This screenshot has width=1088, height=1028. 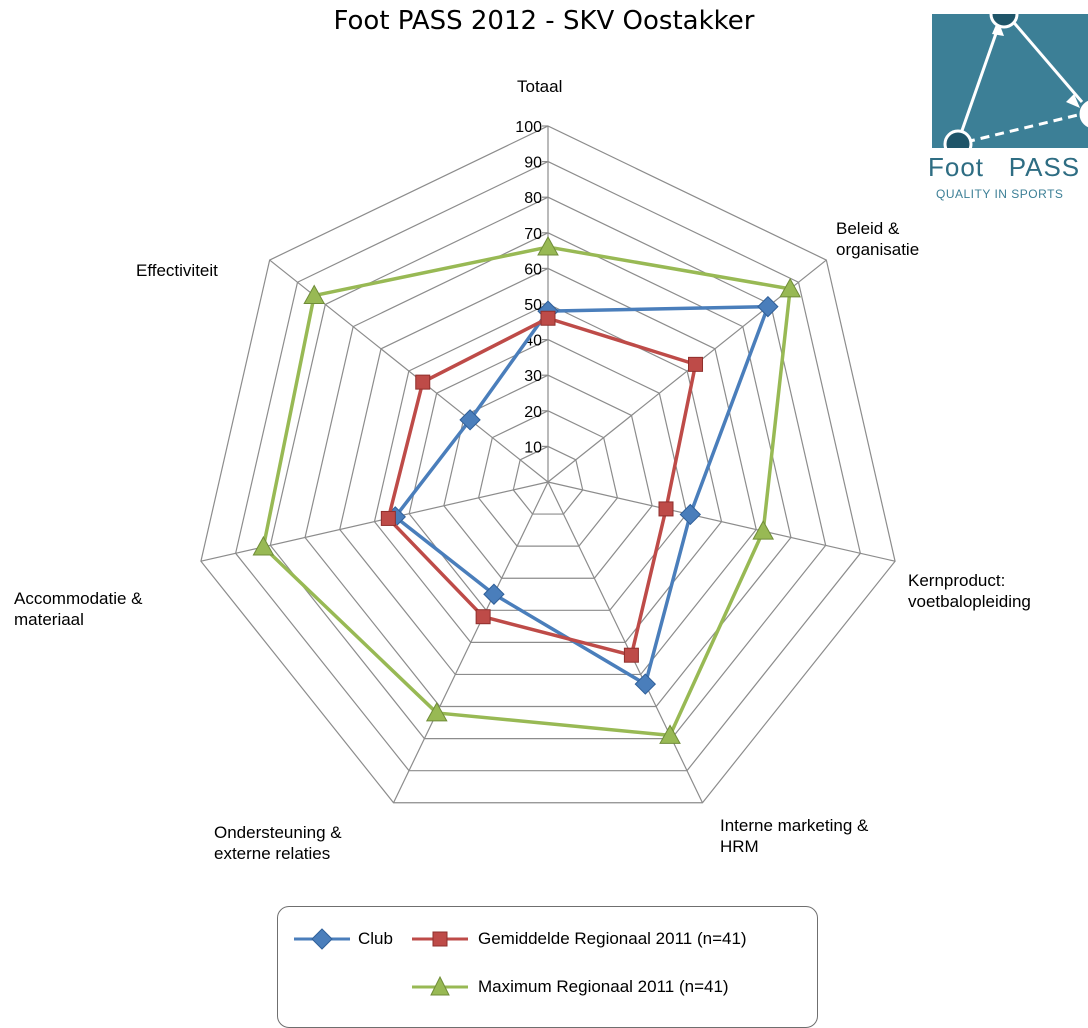 What do you see at coordinates (533, 198) in the screenshot?
I see `tick-label: 80` at bounding box center [533, 198].